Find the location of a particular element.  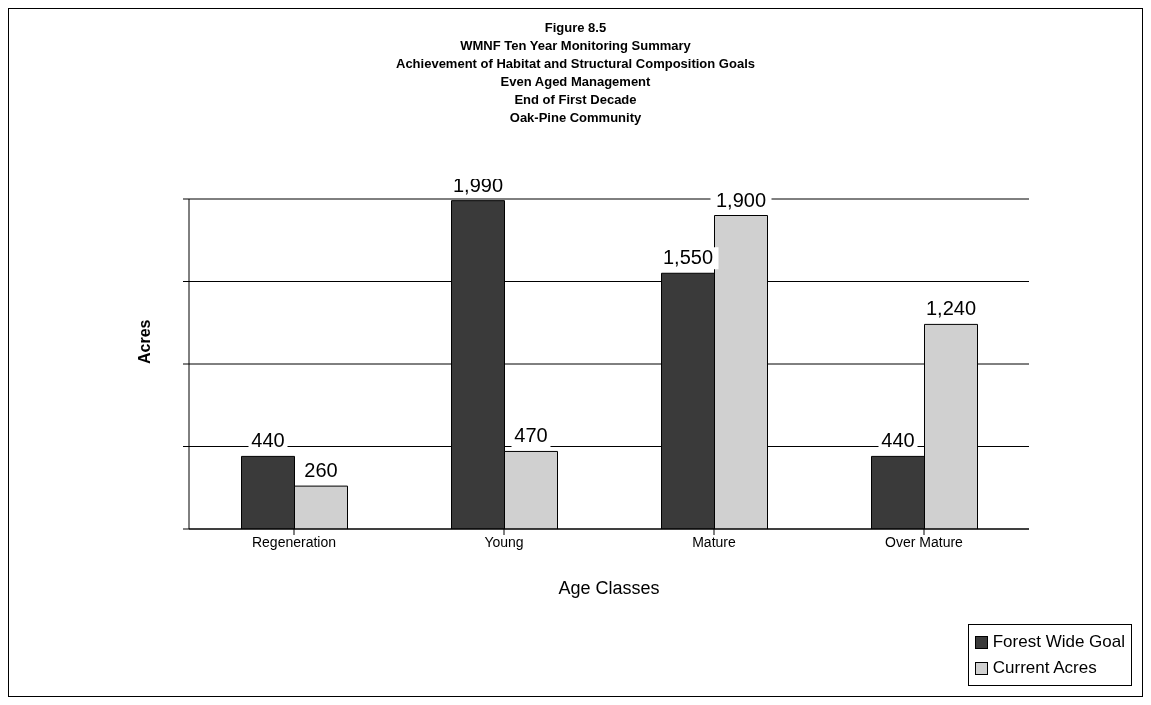

x-tick-label: Regeneration is located at coordinates (294, 541).